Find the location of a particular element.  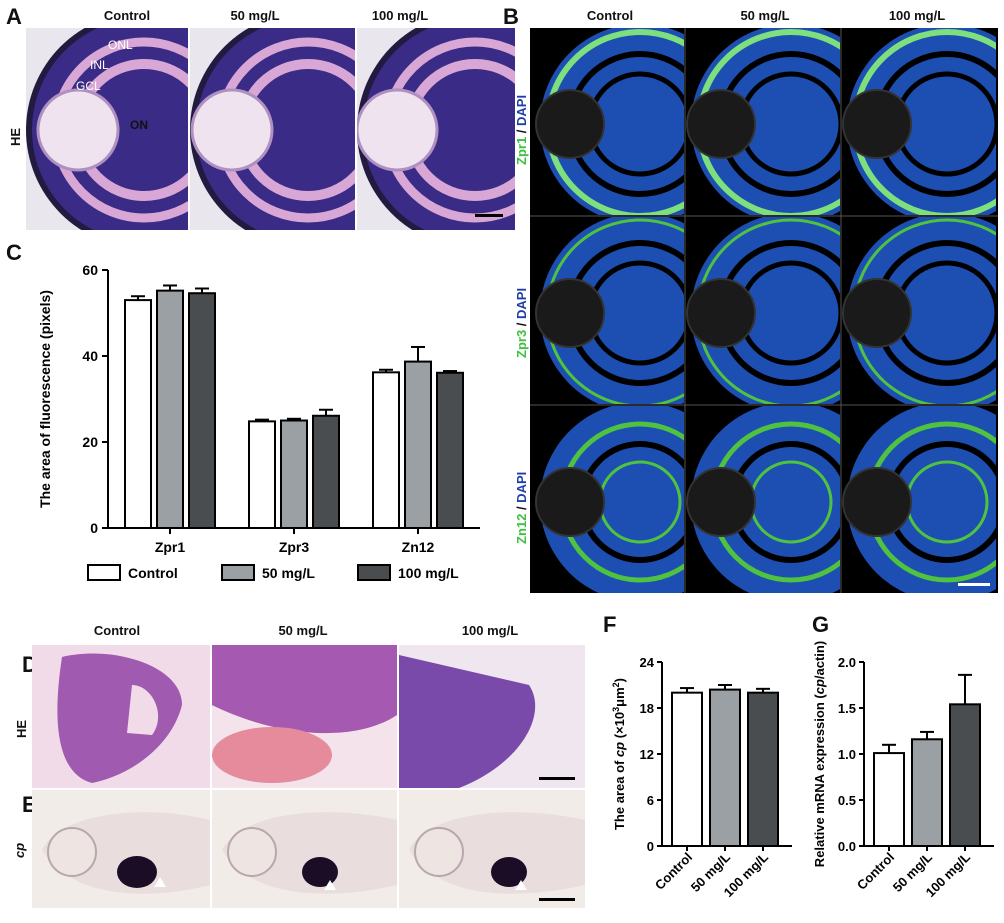

y-tick-label: 6 is located at coordinates (650, 800).